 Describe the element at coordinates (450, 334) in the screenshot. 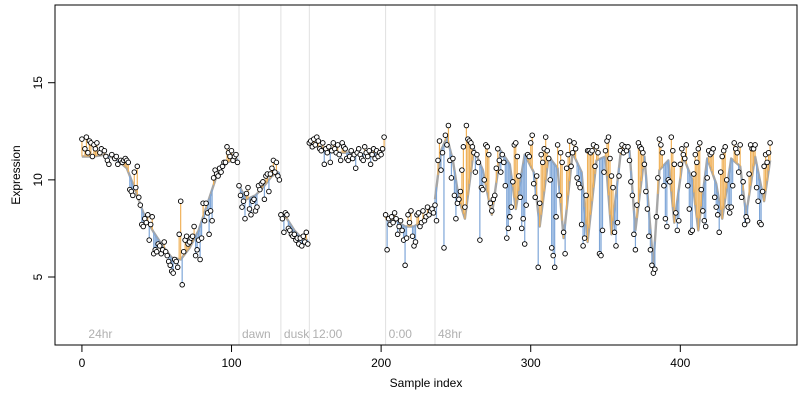

I see `marker-label-4: 48hr` at that location.